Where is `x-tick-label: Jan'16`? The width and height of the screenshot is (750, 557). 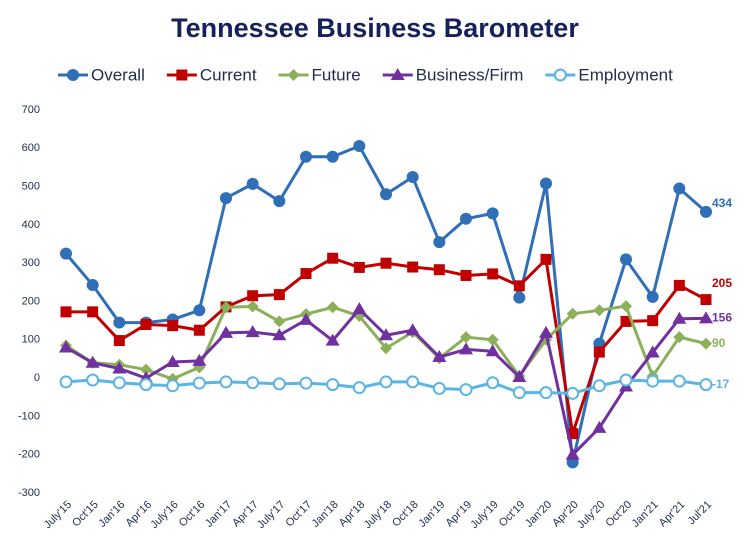 x-tick-label: Jan'16 is located at coordinates (111, 514).